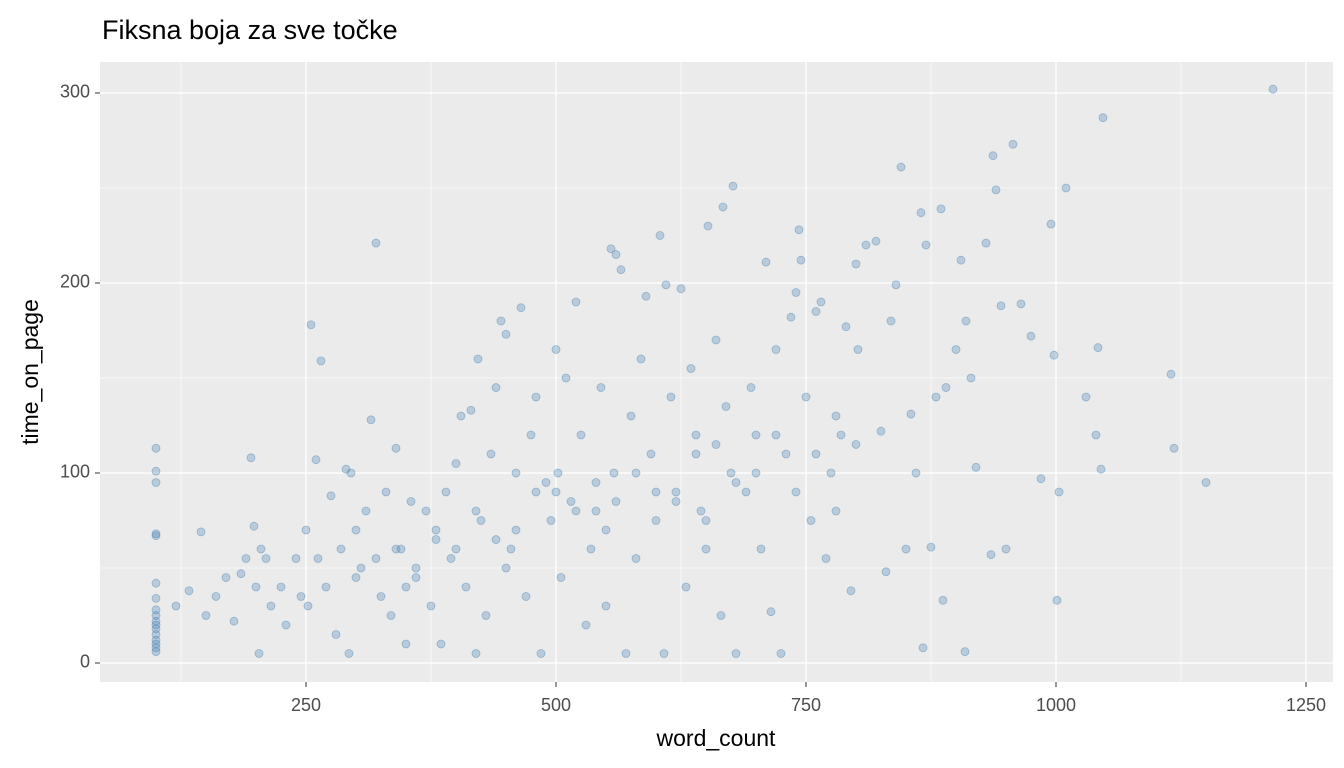  Describe the element at coordinates (806, 705) in the screenshot. I see `x-tick-label: 750` at that location.